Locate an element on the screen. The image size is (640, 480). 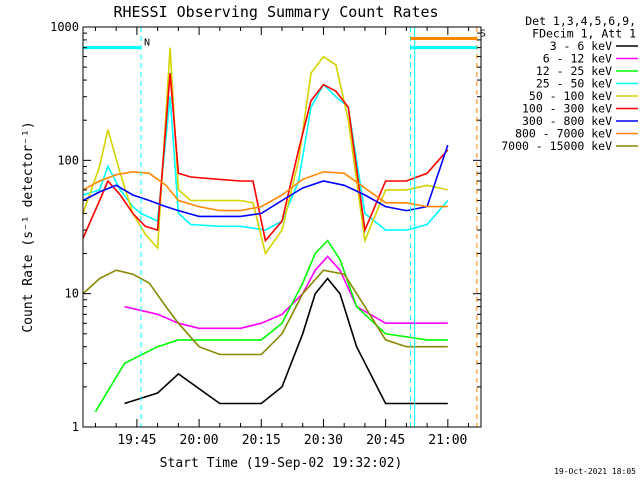
x-tick-label: 20:30 is located at coordinates (323, 440).